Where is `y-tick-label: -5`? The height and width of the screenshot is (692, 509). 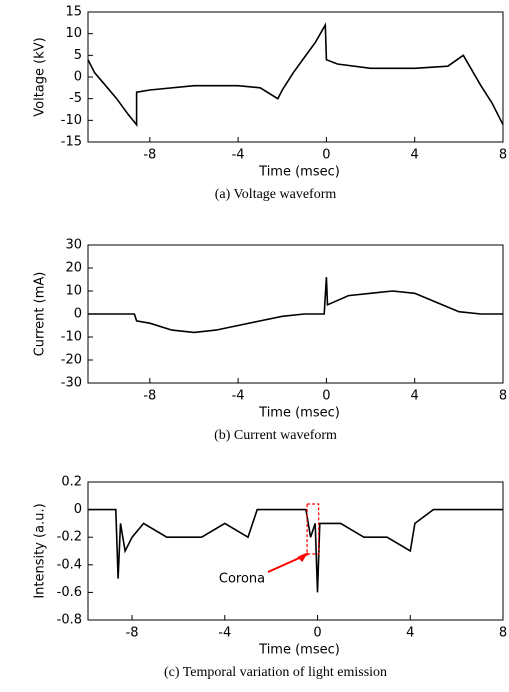
y-tick-label: -5 is located at coordinates (75, 98).